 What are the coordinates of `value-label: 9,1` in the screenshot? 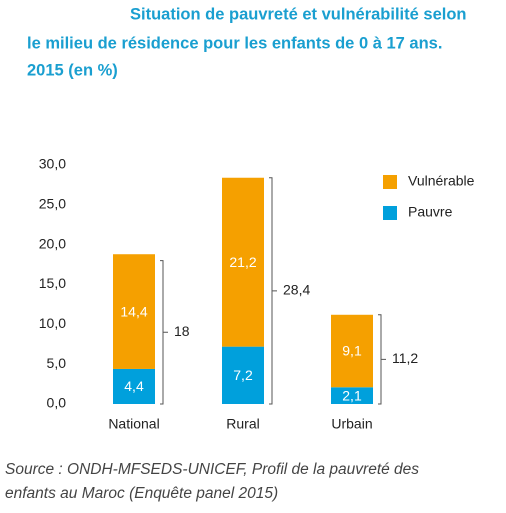 It's located at (352, 351).